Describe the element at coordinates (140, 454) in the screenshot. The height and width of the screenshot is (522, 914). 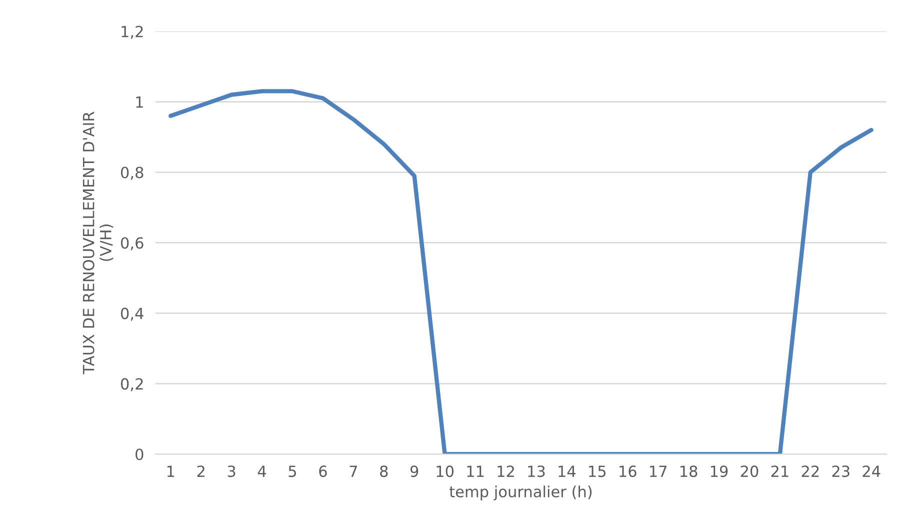
I see `y-tick-label: 0` at that location.